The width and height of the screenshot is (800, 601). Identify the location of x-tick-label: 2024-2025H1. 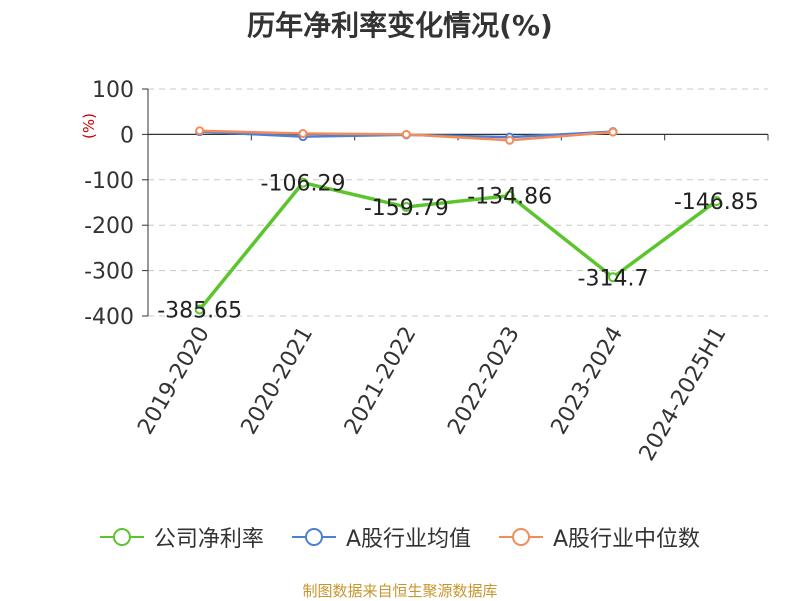
(683, 394).